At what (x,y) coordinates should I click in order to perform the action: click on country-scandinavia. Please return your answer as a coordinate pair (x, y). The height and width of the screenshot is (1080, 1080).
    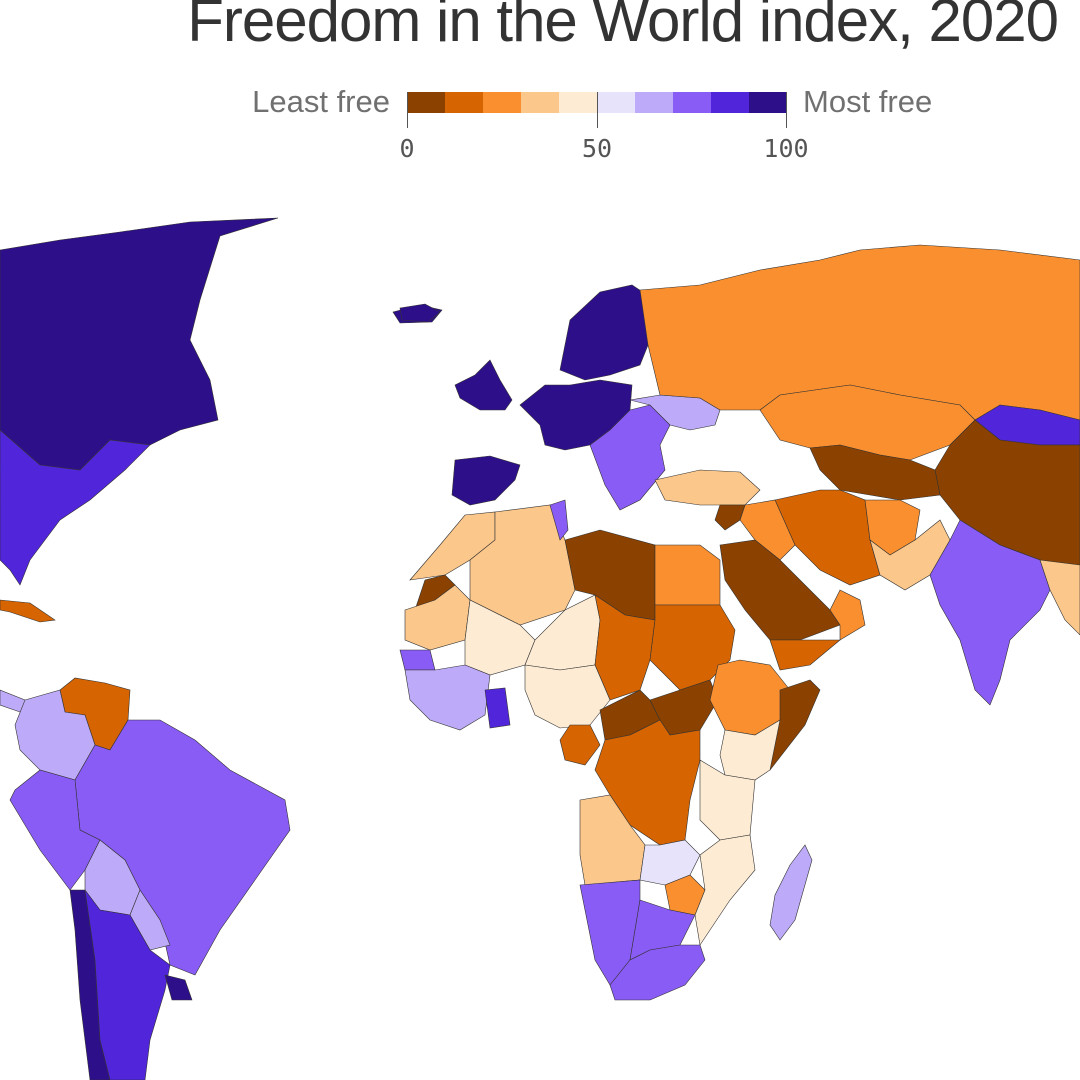
    Looking at the image, I should click on (607, 332).